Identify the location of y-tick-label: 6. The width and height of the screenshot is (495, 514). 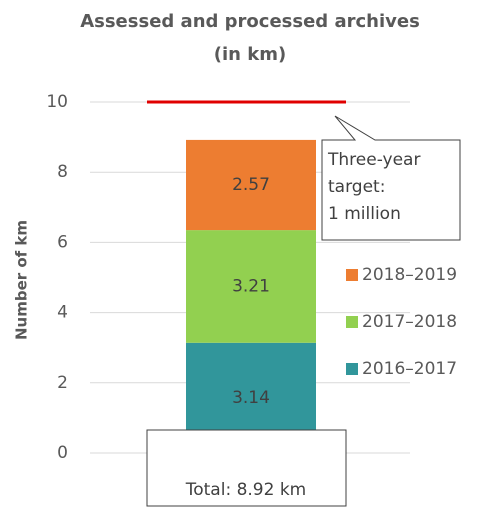
(62, 242).